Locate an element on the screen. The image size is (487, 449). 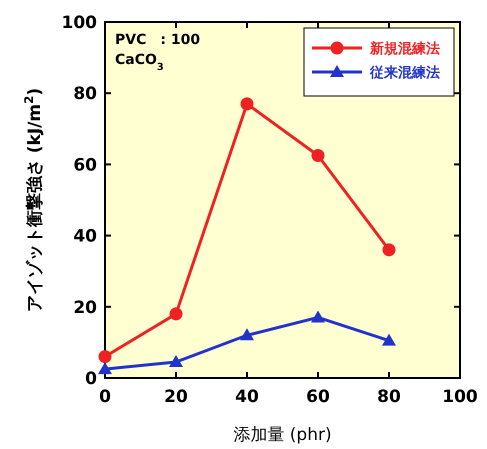
y-tick-label: 20 is located at coordinates (85, 308).